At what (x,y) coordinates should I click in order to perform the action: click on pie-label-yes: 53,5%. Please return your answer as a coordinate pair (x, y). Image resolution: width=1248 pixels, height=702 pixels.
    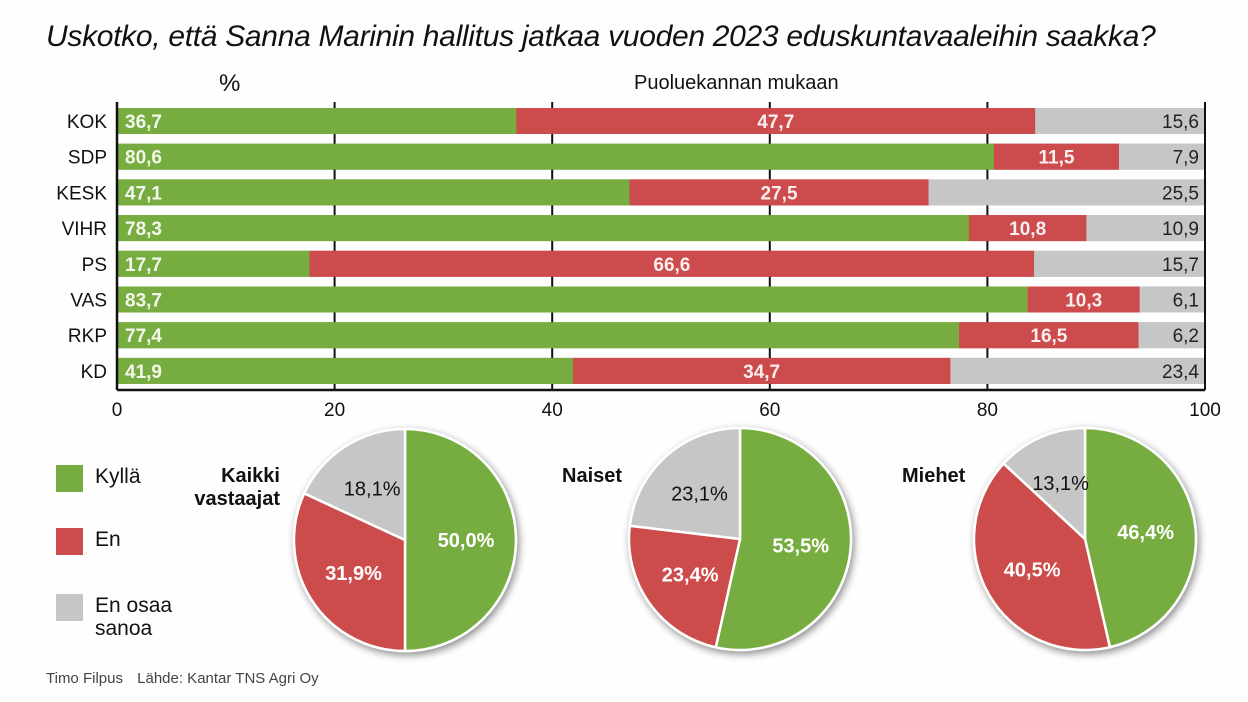
    Looking at the image, I should click on (800, 547).